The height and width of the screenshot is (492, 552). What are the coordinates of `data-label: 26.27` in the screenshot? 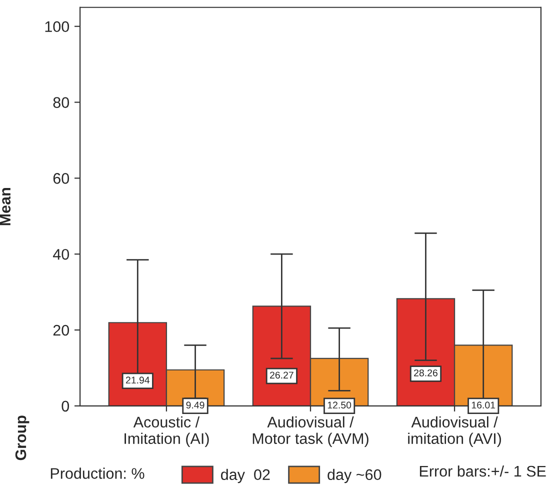 It's located at (282, 375).